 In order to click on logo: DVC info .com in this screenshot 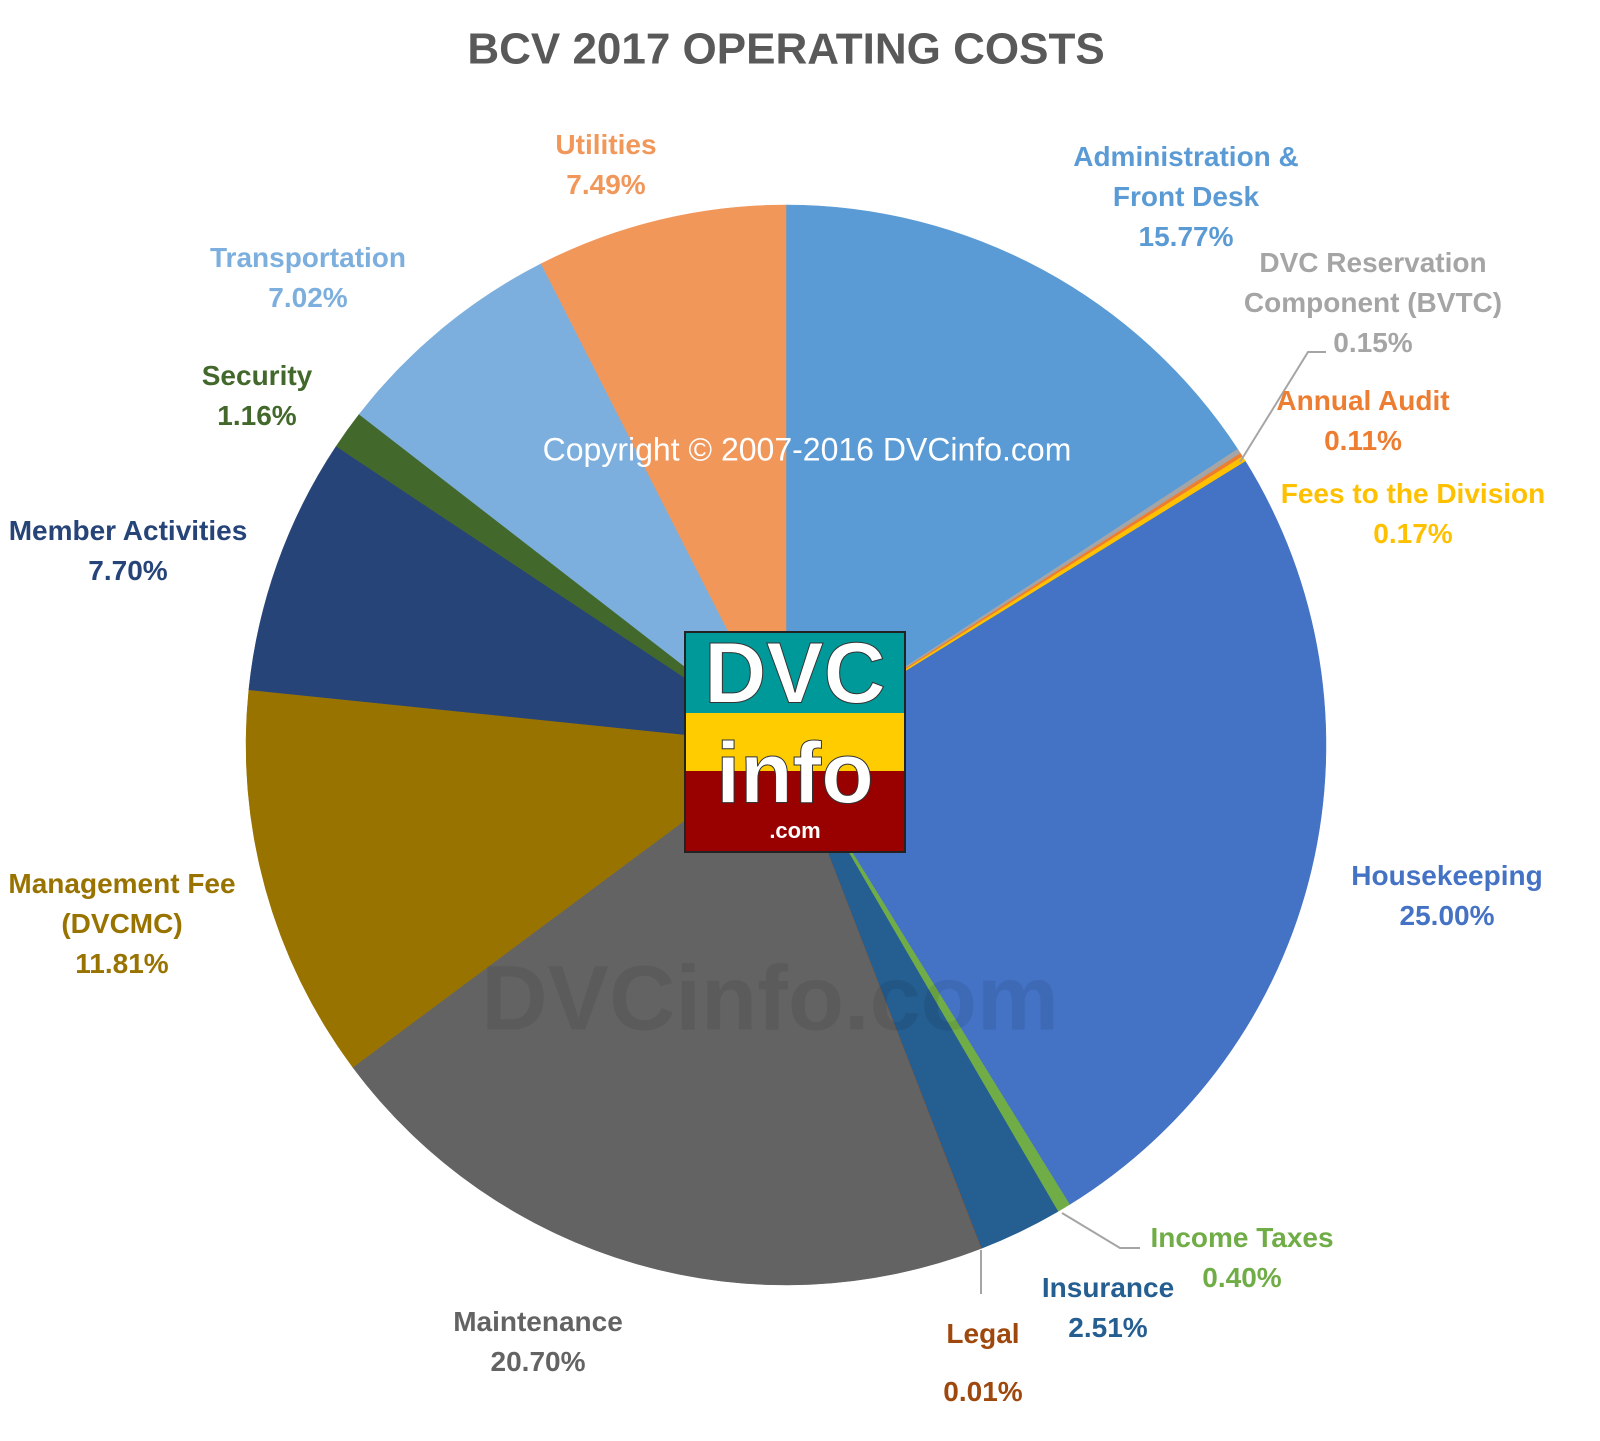, I will do `click(795, 739)`.